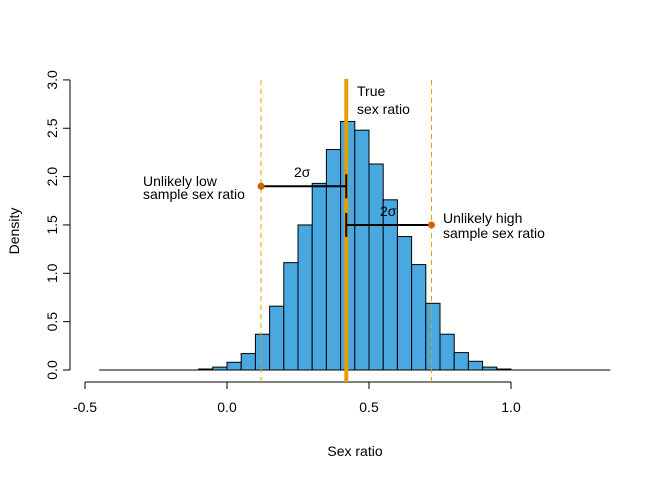 This screenshot has width=672, height=480. What do you see at coordinates (431, 225) in the screenshot?
I see `high-sample-point` at bounding box center [431, 225].